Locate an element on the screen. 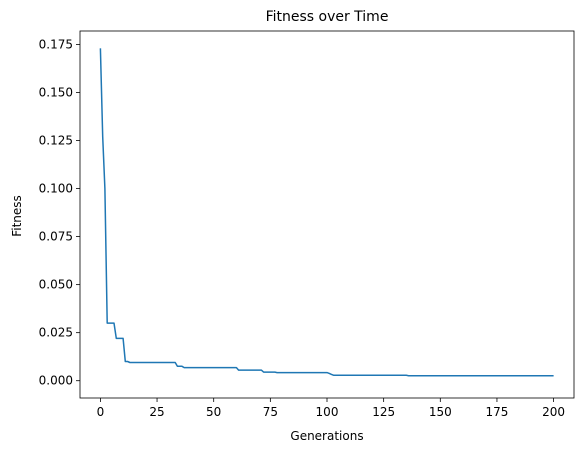  y-tick-label: 0.050 is located at coordinates (56, 285).